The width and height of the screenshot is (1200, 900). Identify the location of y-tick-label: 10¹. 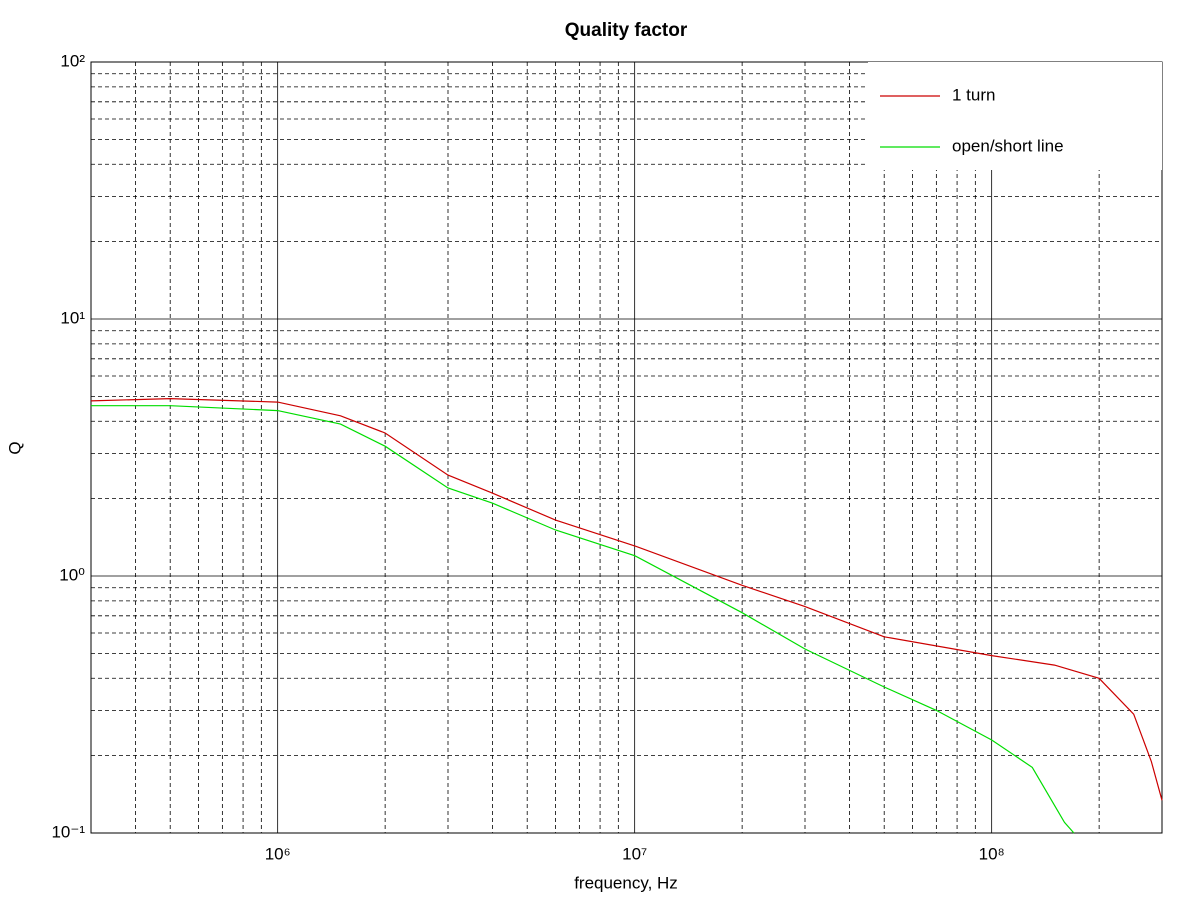
(72, 317).